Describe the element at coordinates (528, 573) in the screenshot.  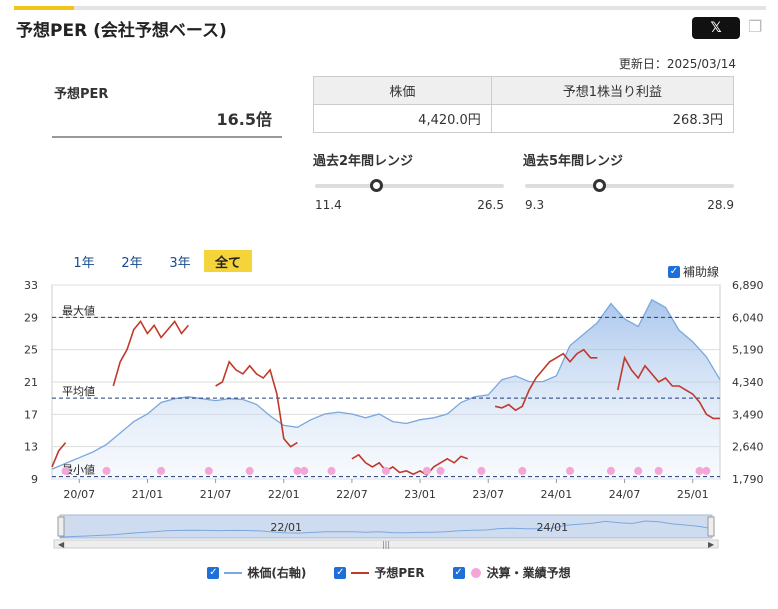
I see `legend-label-earnings: 決算・業績予想` at that location.